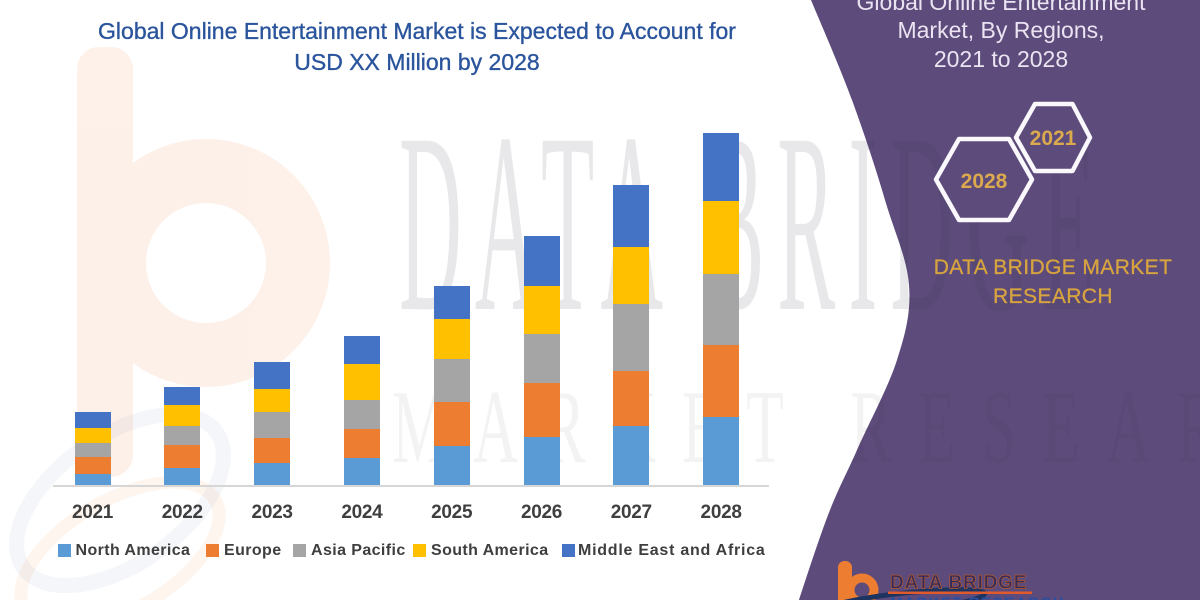 This screenshot has height=600, width=1200. Describe the element at coordinates (1053, 138) in the screenshot. I see `svg-text: 2021` at that location.